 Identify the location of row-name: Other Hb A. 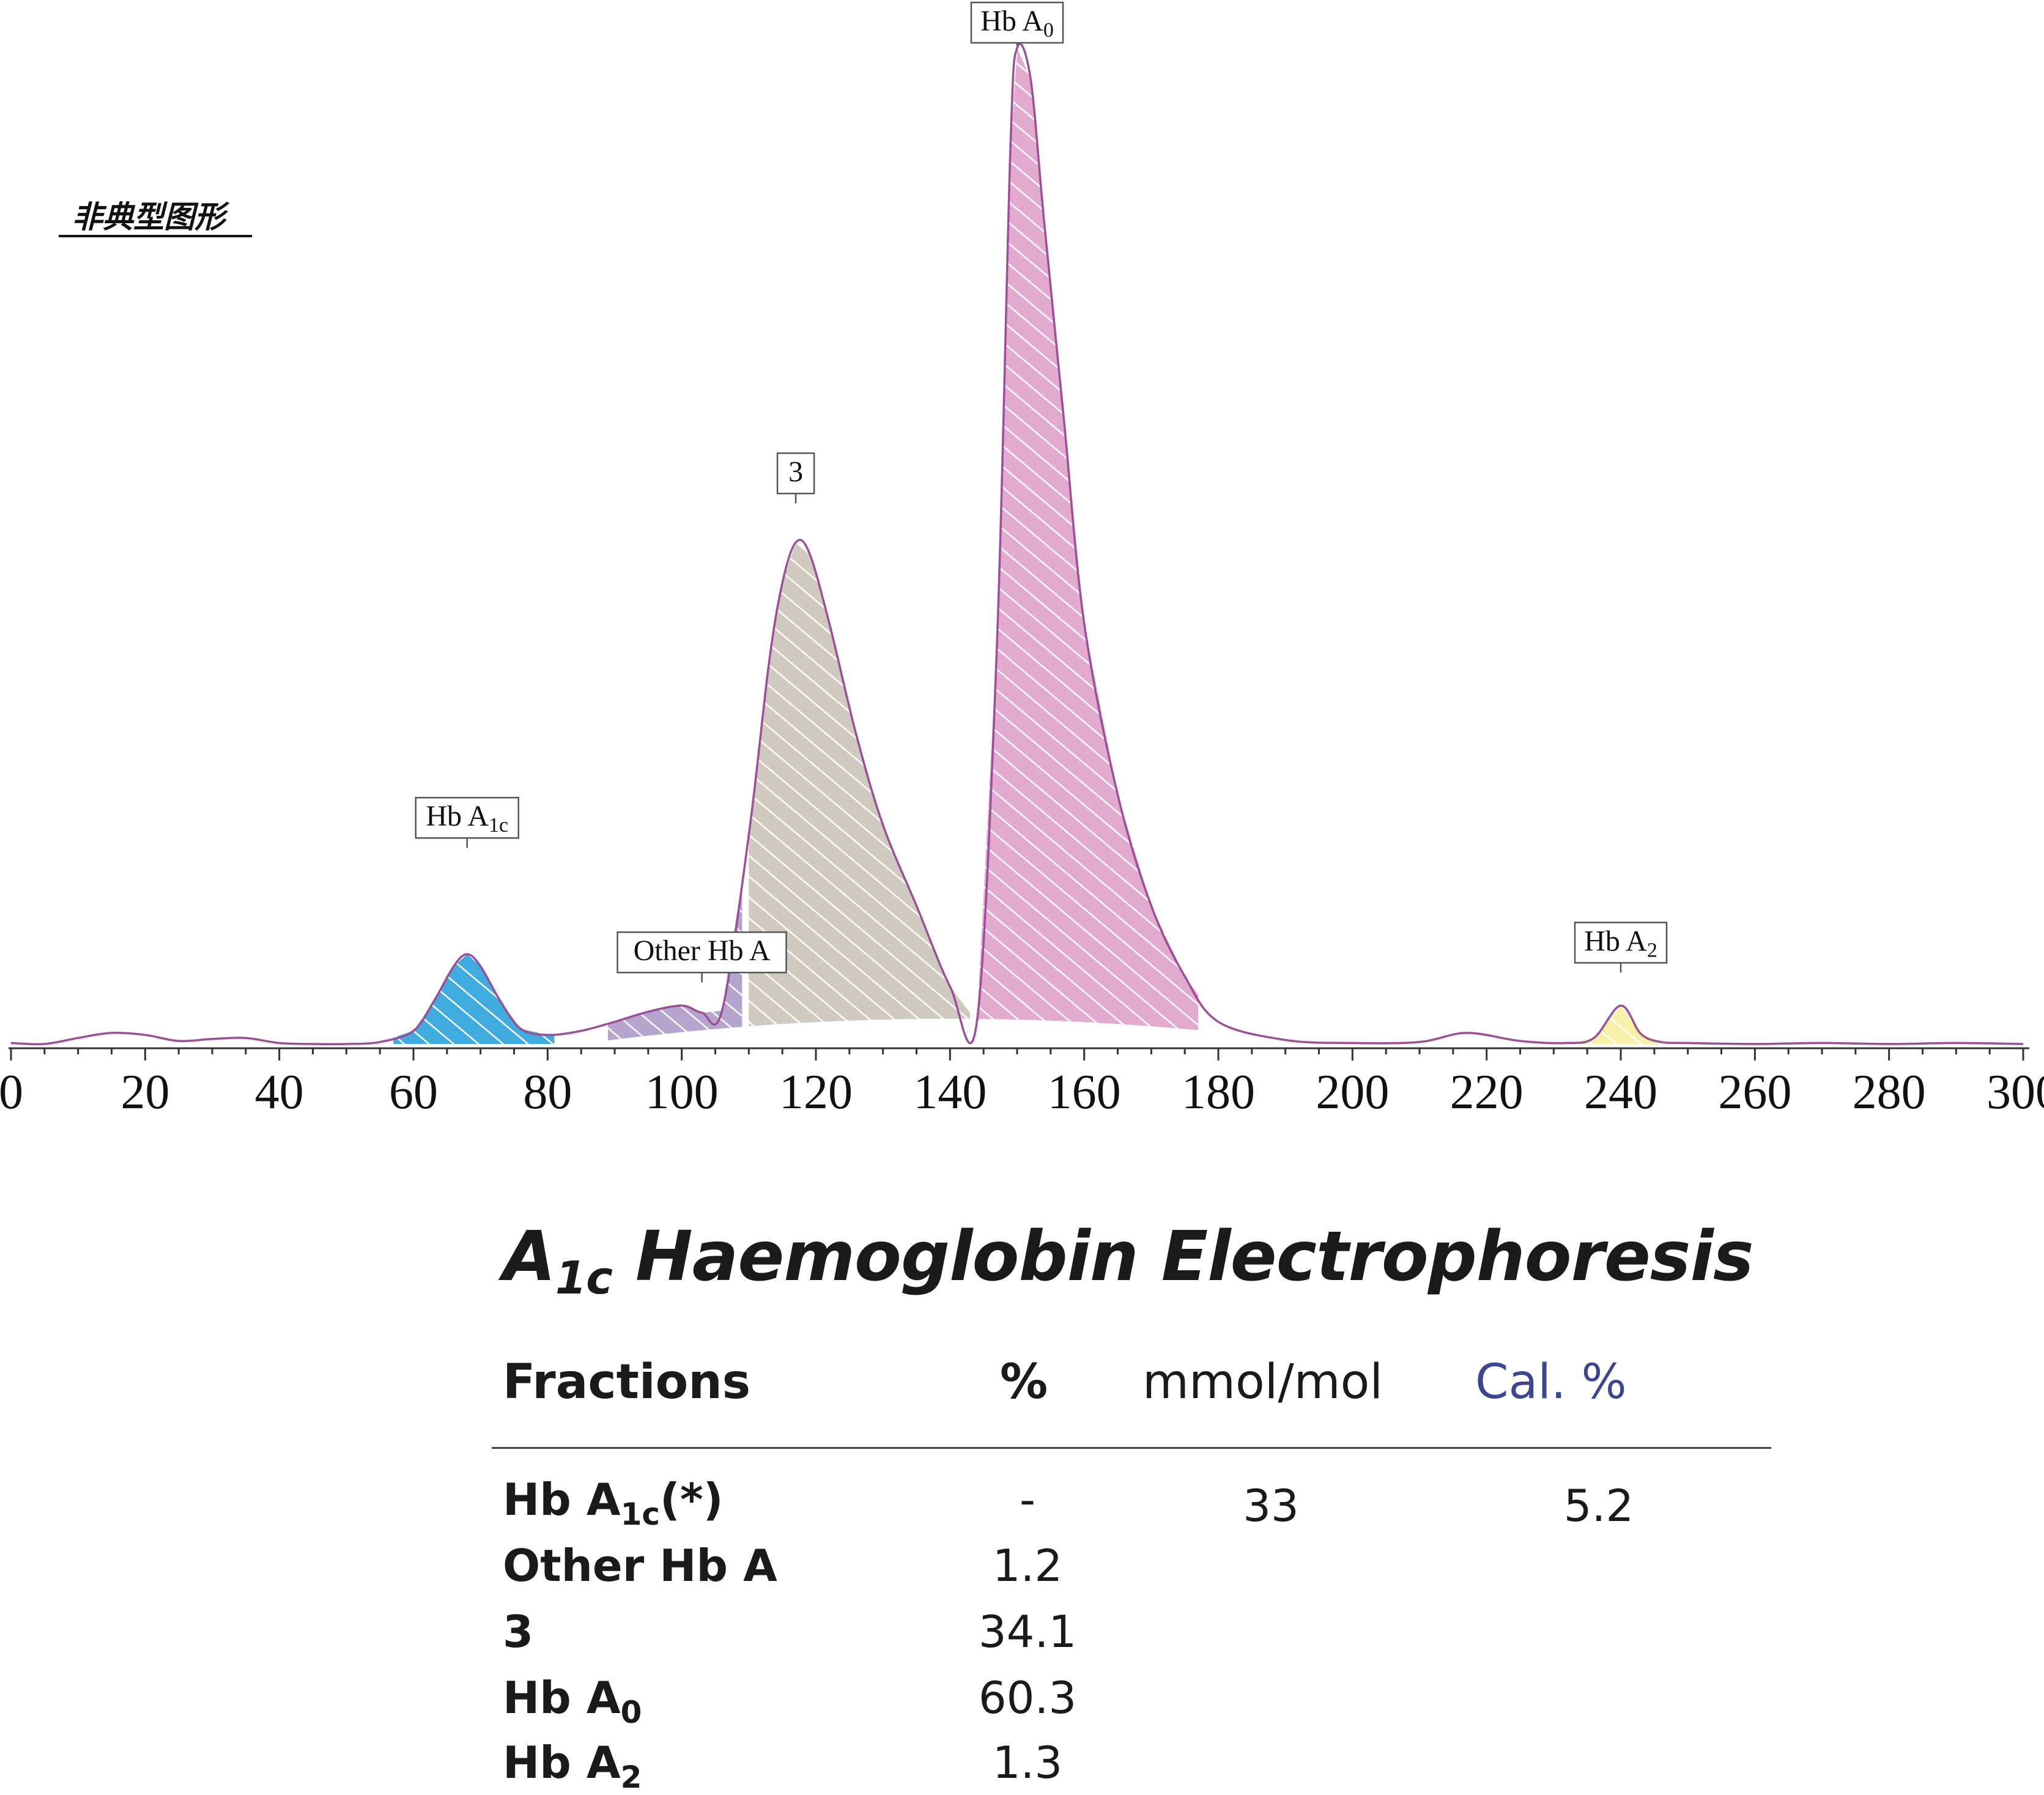
(640, 1569).